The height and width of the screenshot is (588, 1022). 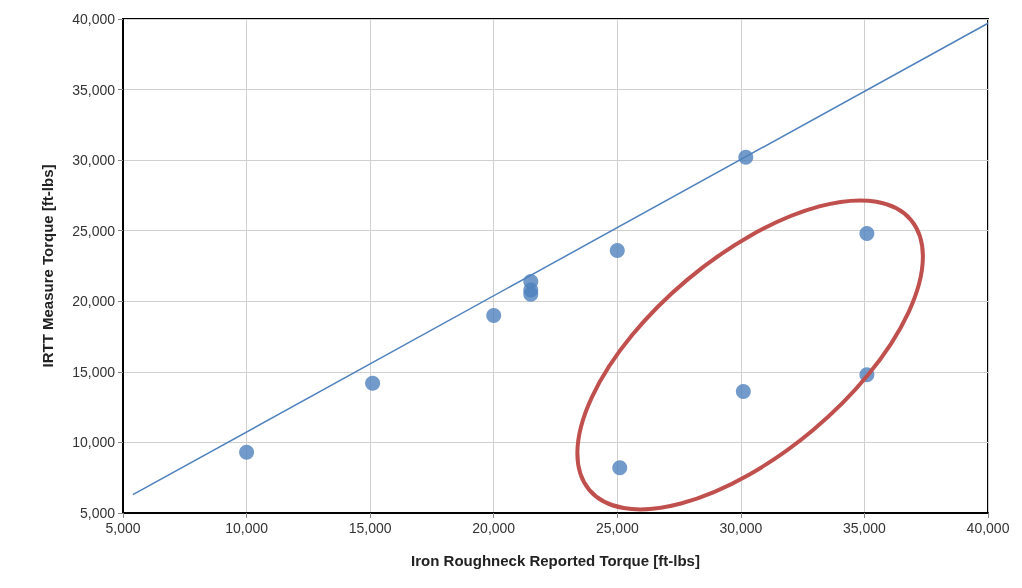 What do you see at coordinates (94, 301) in the screenshot?
I see `y-tick-label: 20,000` at bounding box center [94, 301].